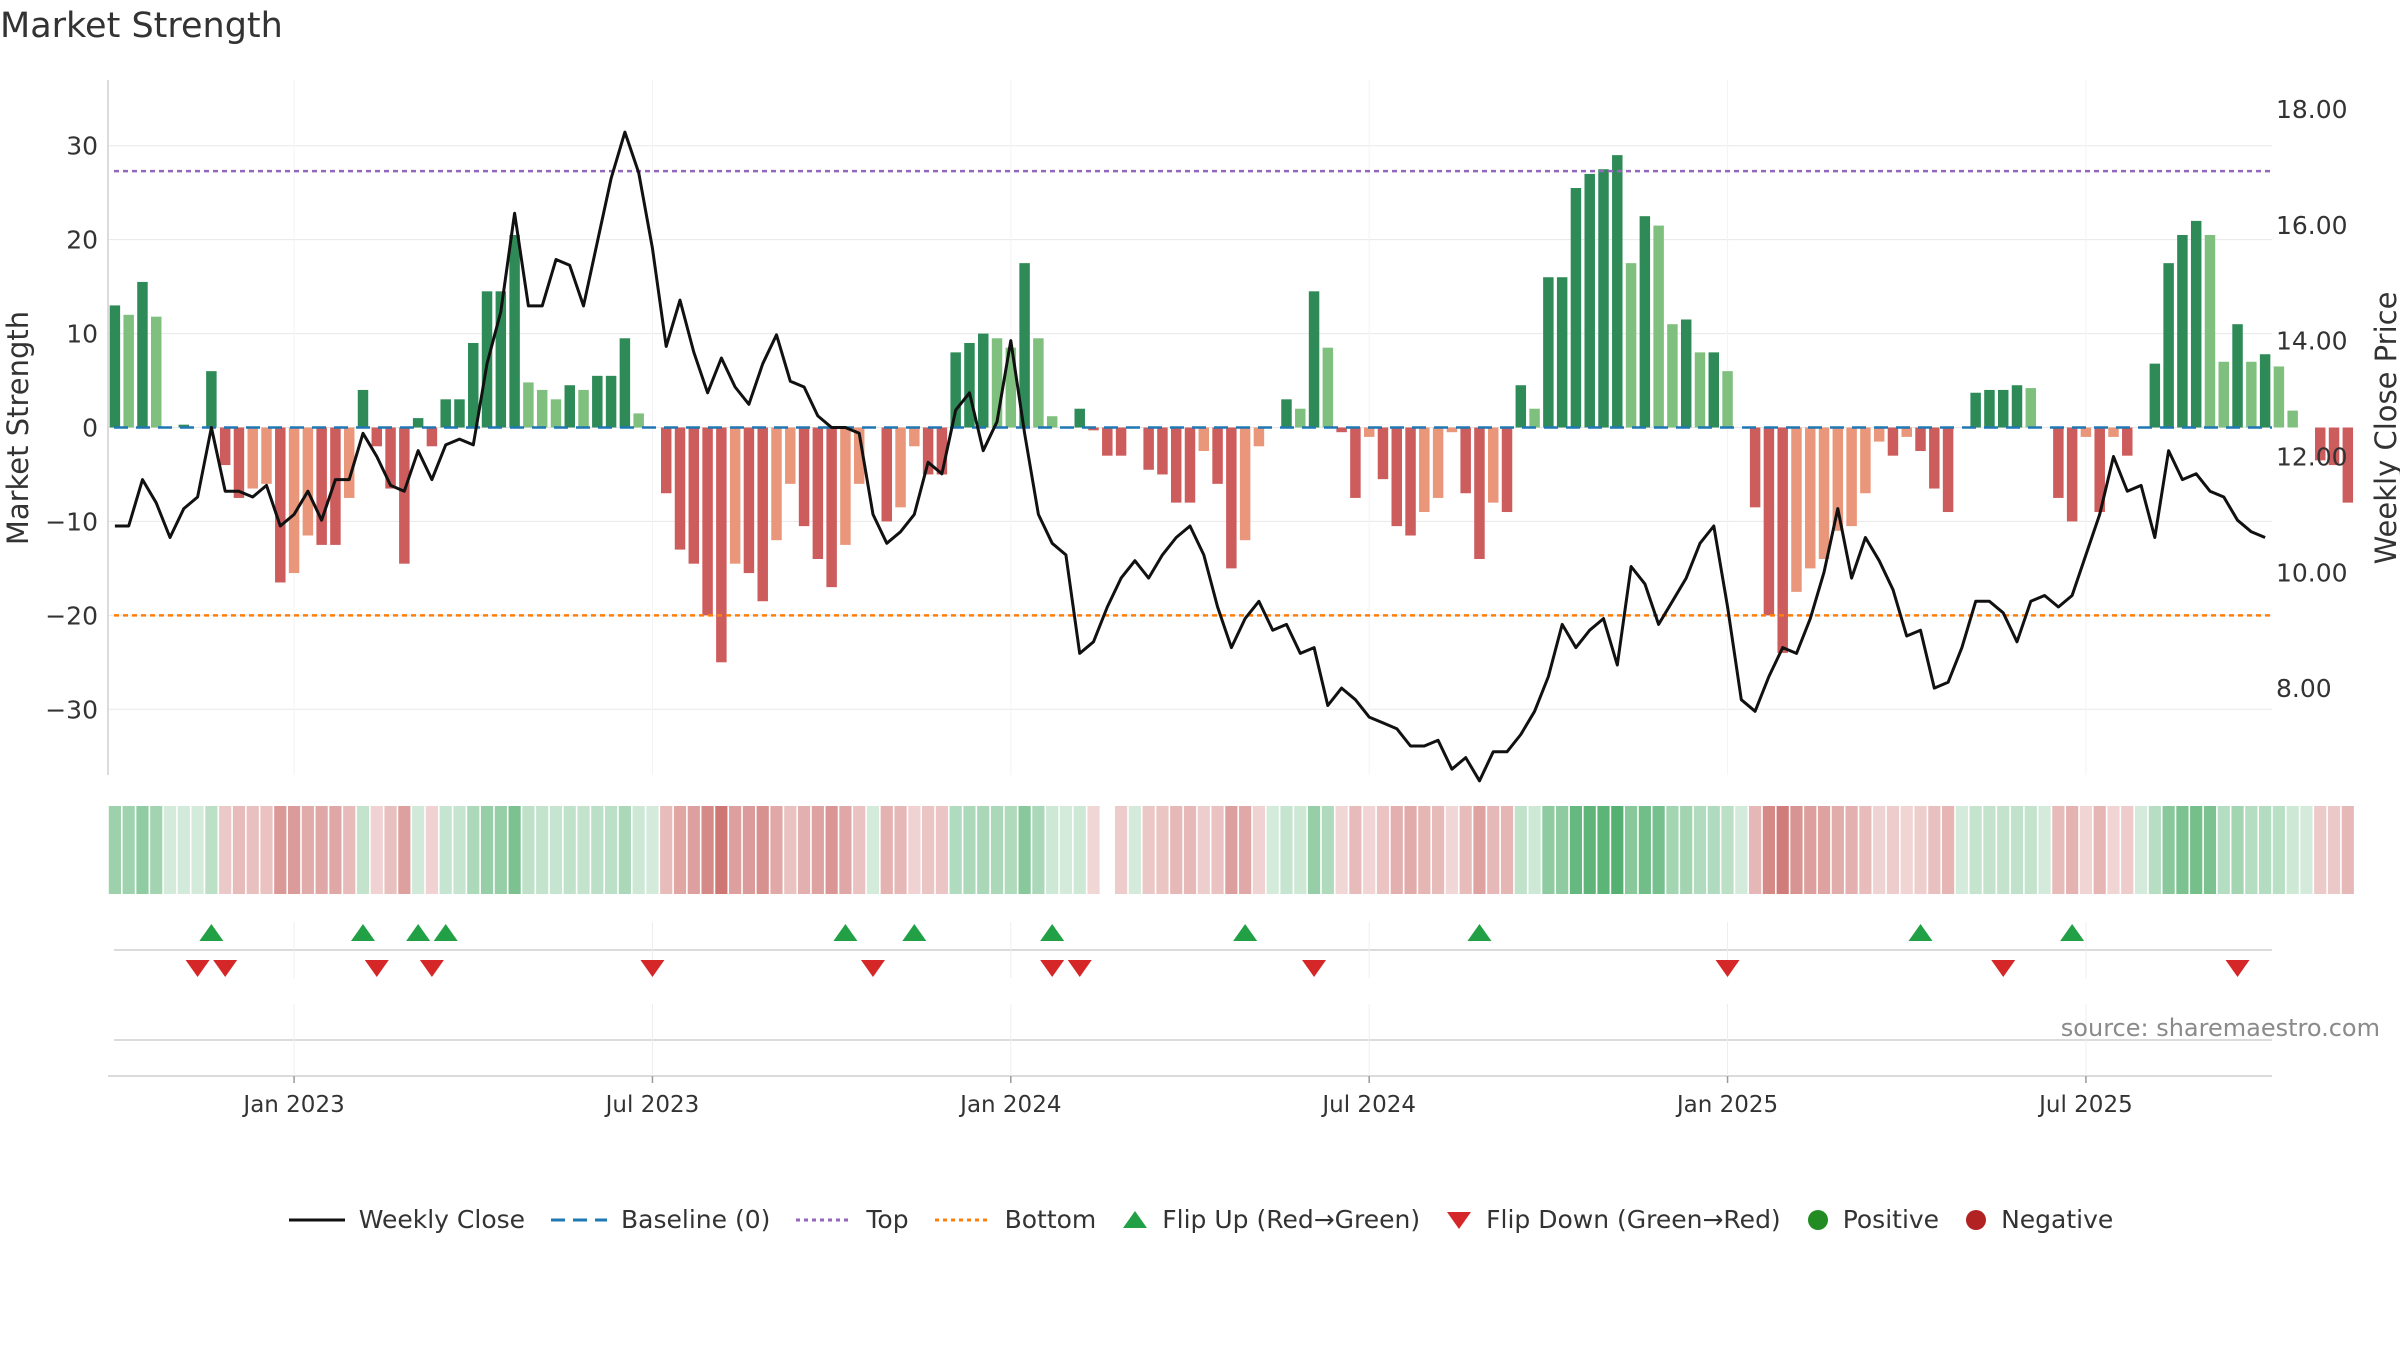  What do you see at coordinates (1612, 1219) in the screenshot?
I see `legend-item-flip-down: Flip Down (Green→Red)` at bounding box center [1612, 1219].